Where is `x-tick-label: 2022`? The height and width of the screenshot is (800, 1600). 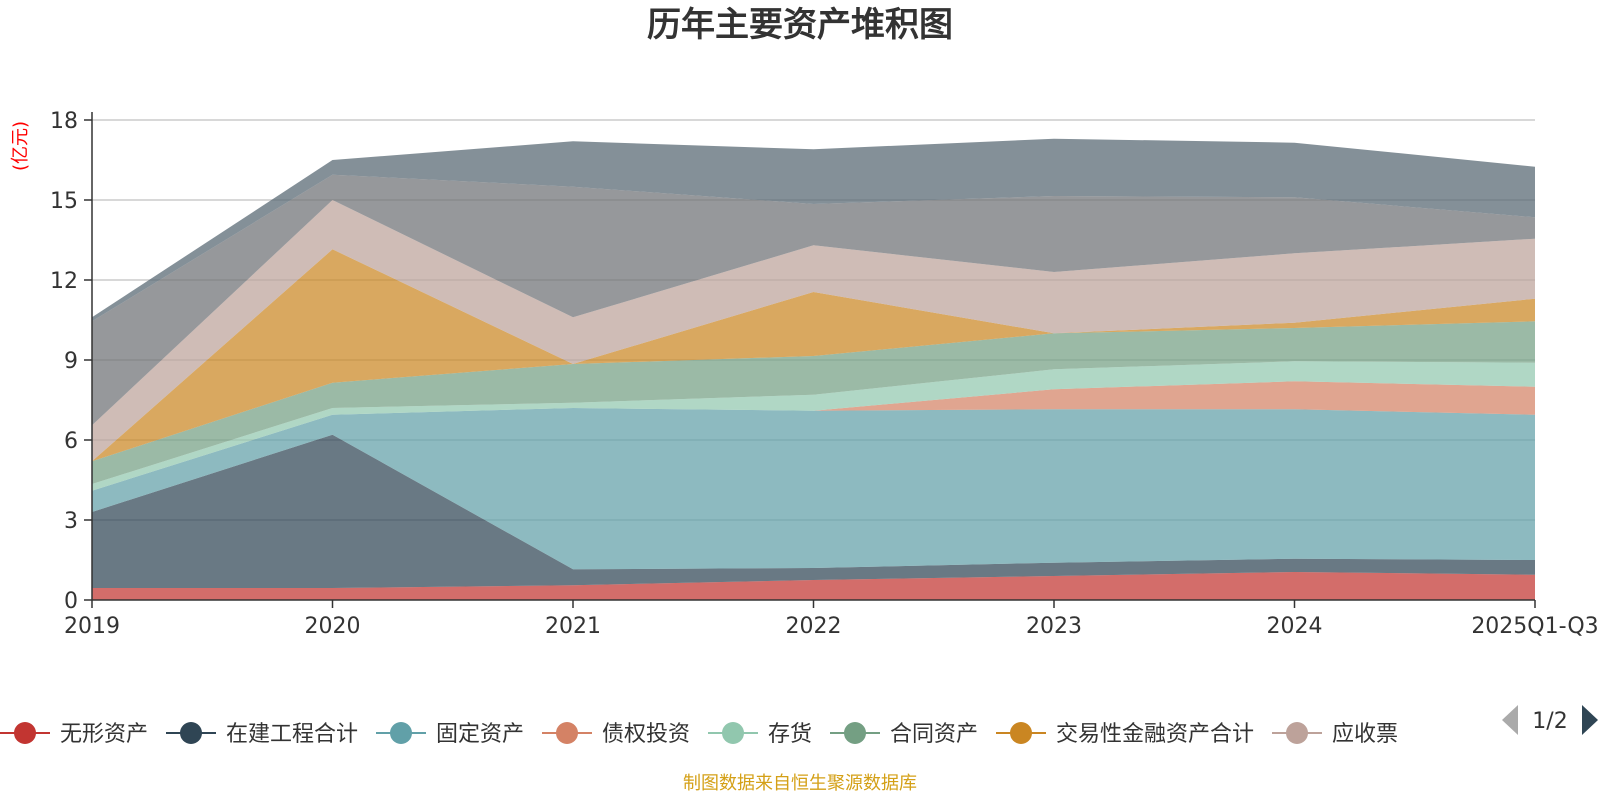 x-tick-label: 2022 is located at coordinates (814, 626).